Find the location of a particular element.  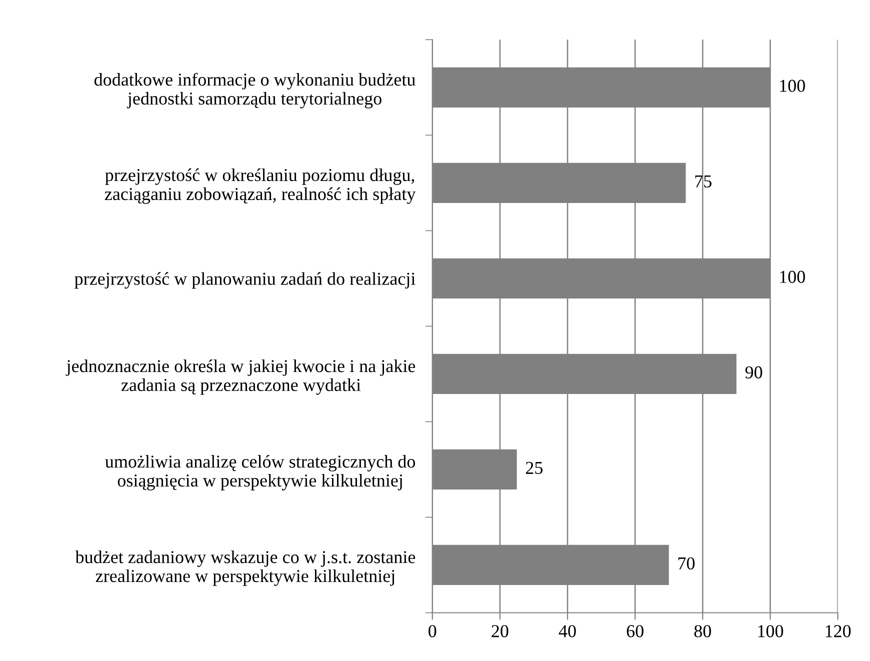

x-tick-label: 100 is located at coordinates (771, 631).